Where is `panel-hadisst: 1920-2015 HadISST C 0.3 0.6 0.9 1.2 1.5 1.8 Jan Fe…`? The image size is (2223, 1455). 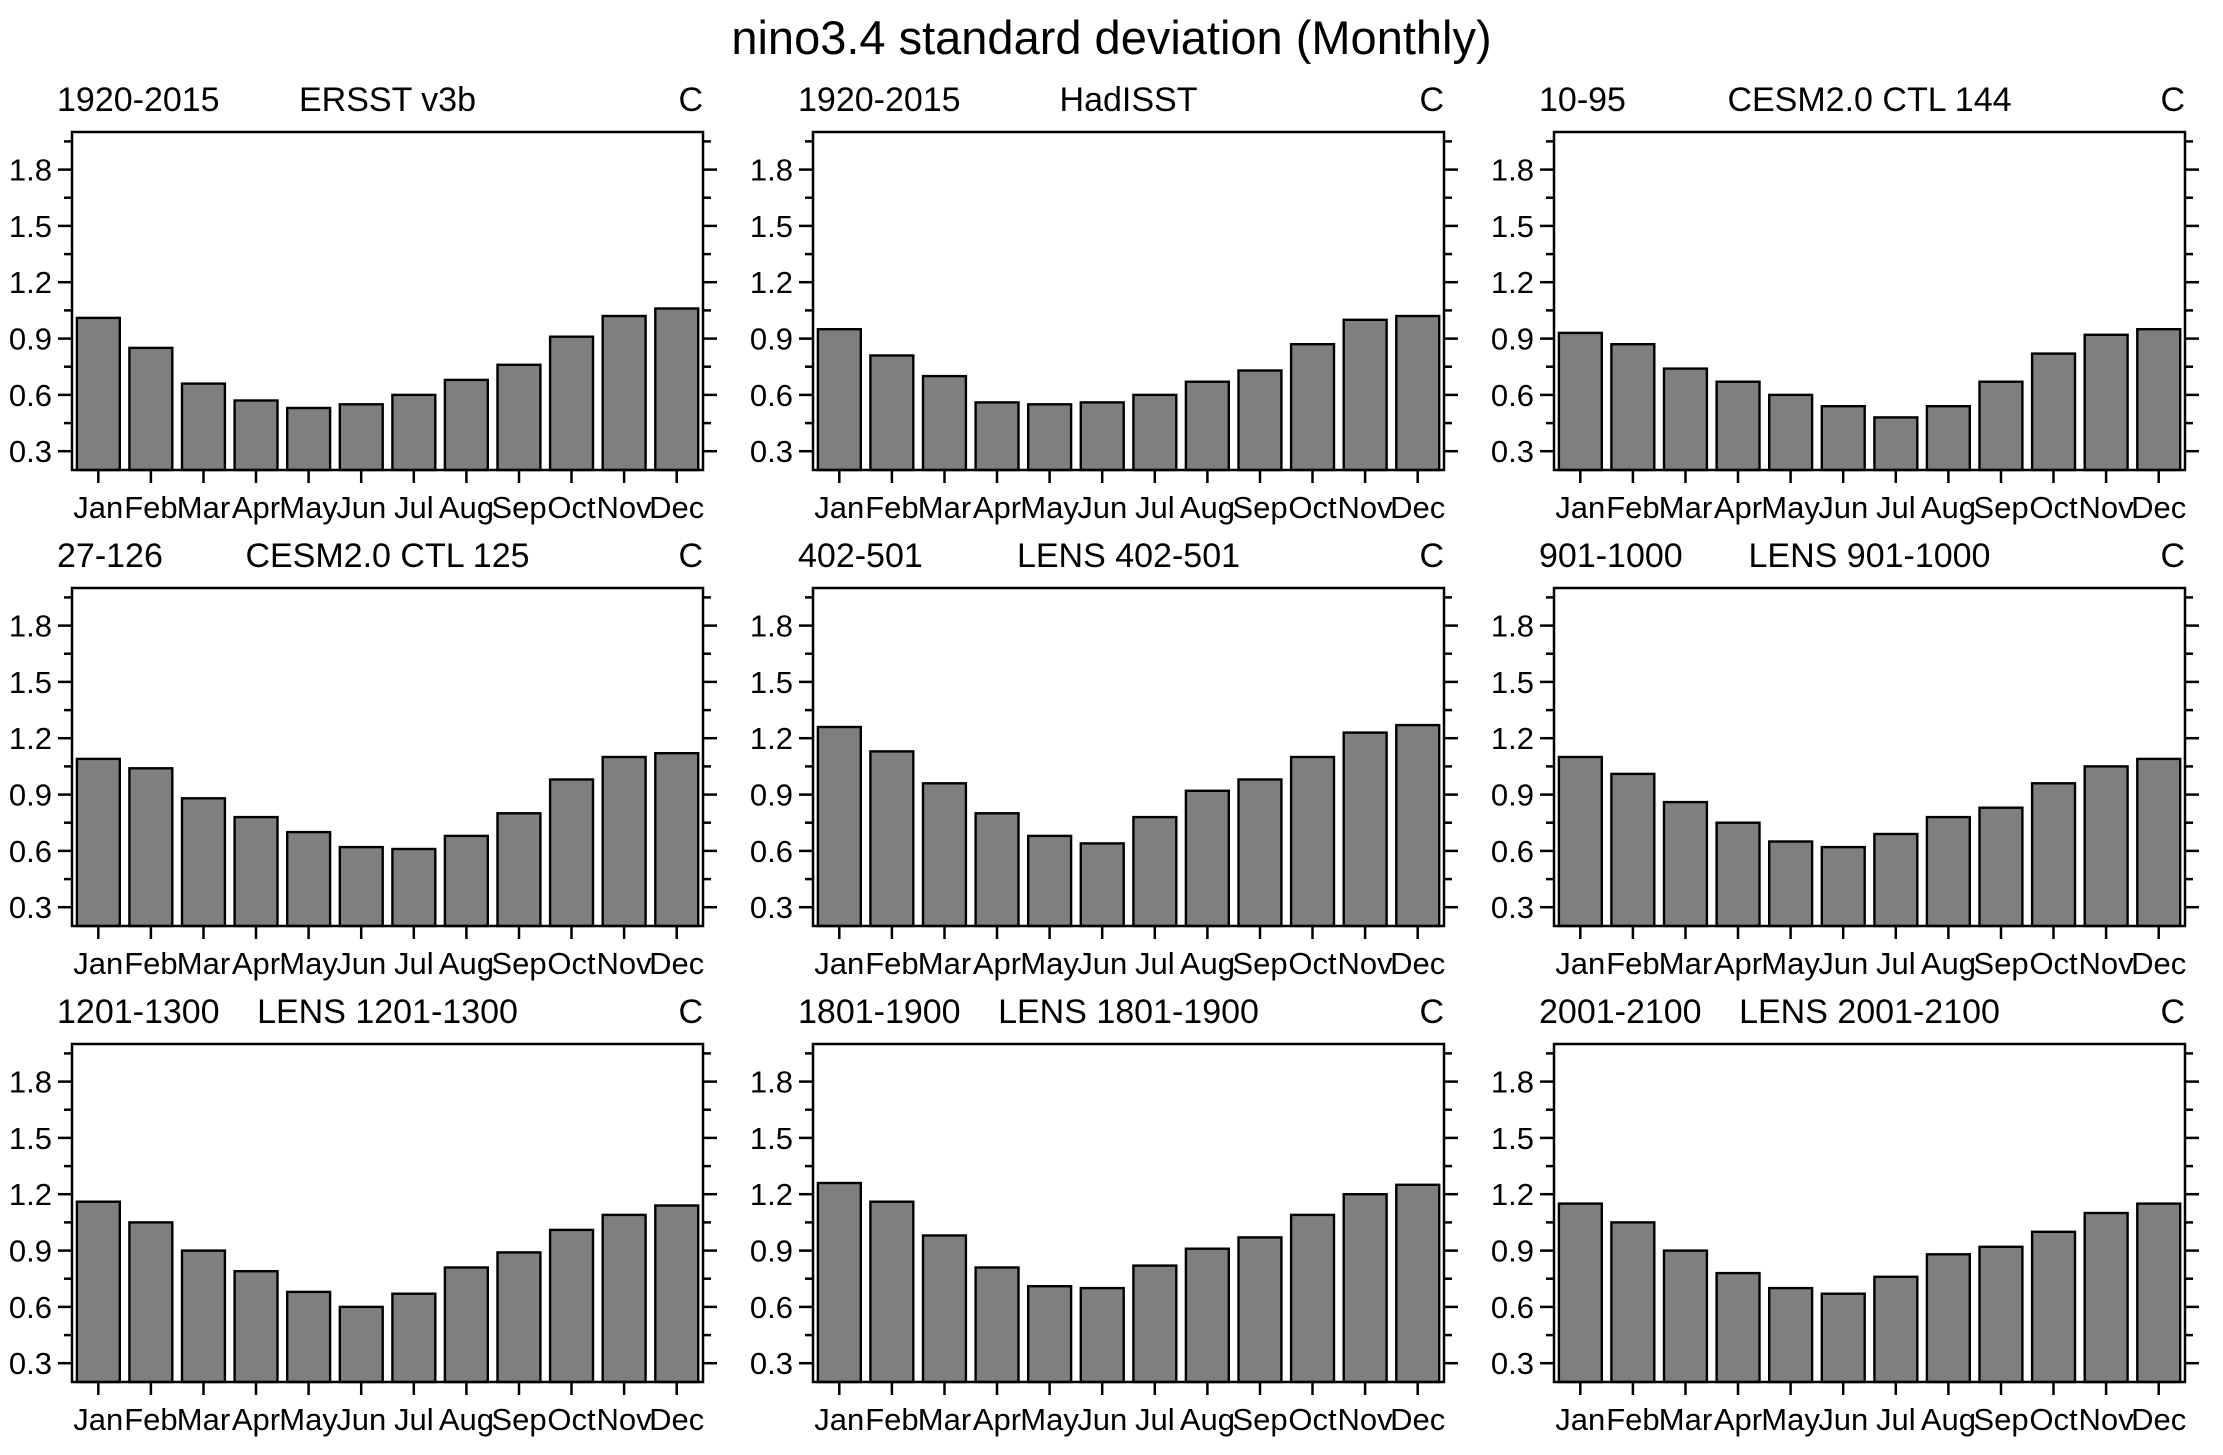 panel-hadisst: 1920-2015 HadISST C 0.3 0.6 0.9 1.2 1.5 1.8 Jan Fe… is located at coordinates (1111, 306).